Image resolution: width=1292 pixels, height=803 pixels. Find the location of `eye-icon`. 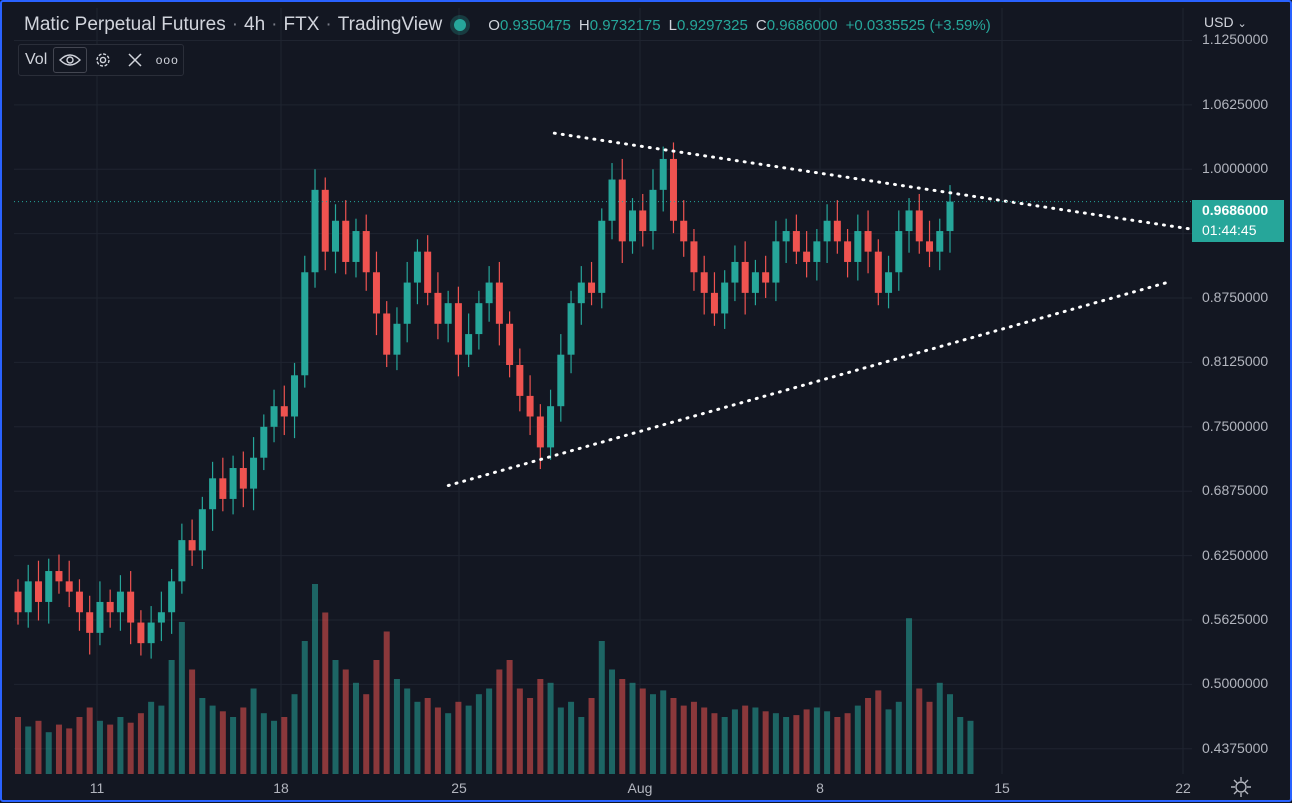

eye-icon is located at coordinates (70, 60).